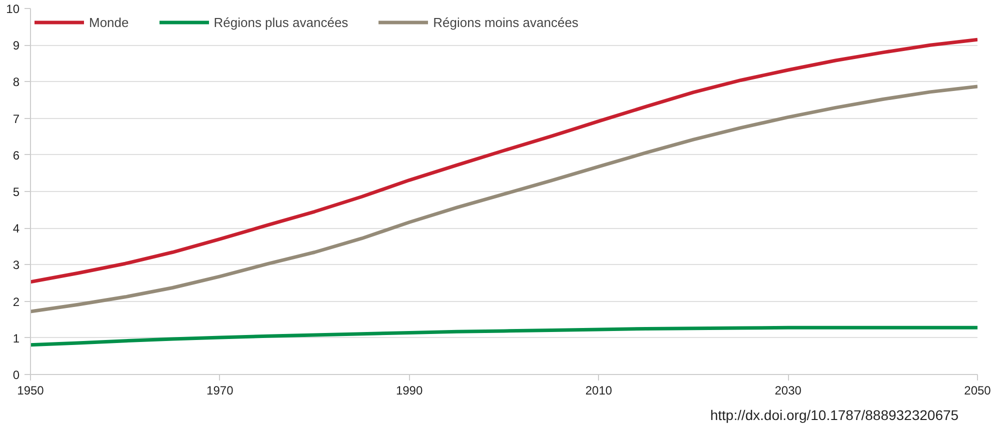 The image size is (997, 429). What do you see at coordinates (109, 22) in the screenshot?
I see `legend-label: Monde` at bounding box center [109, 22].